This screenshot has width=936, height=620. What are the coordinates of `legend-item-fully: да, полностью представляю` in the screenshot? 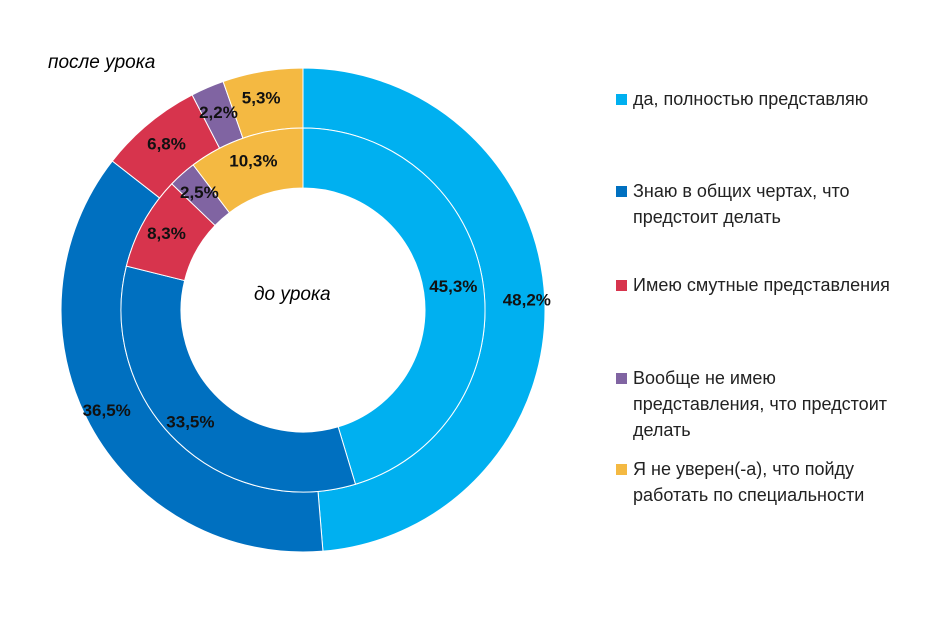 It's located at (759, 99).